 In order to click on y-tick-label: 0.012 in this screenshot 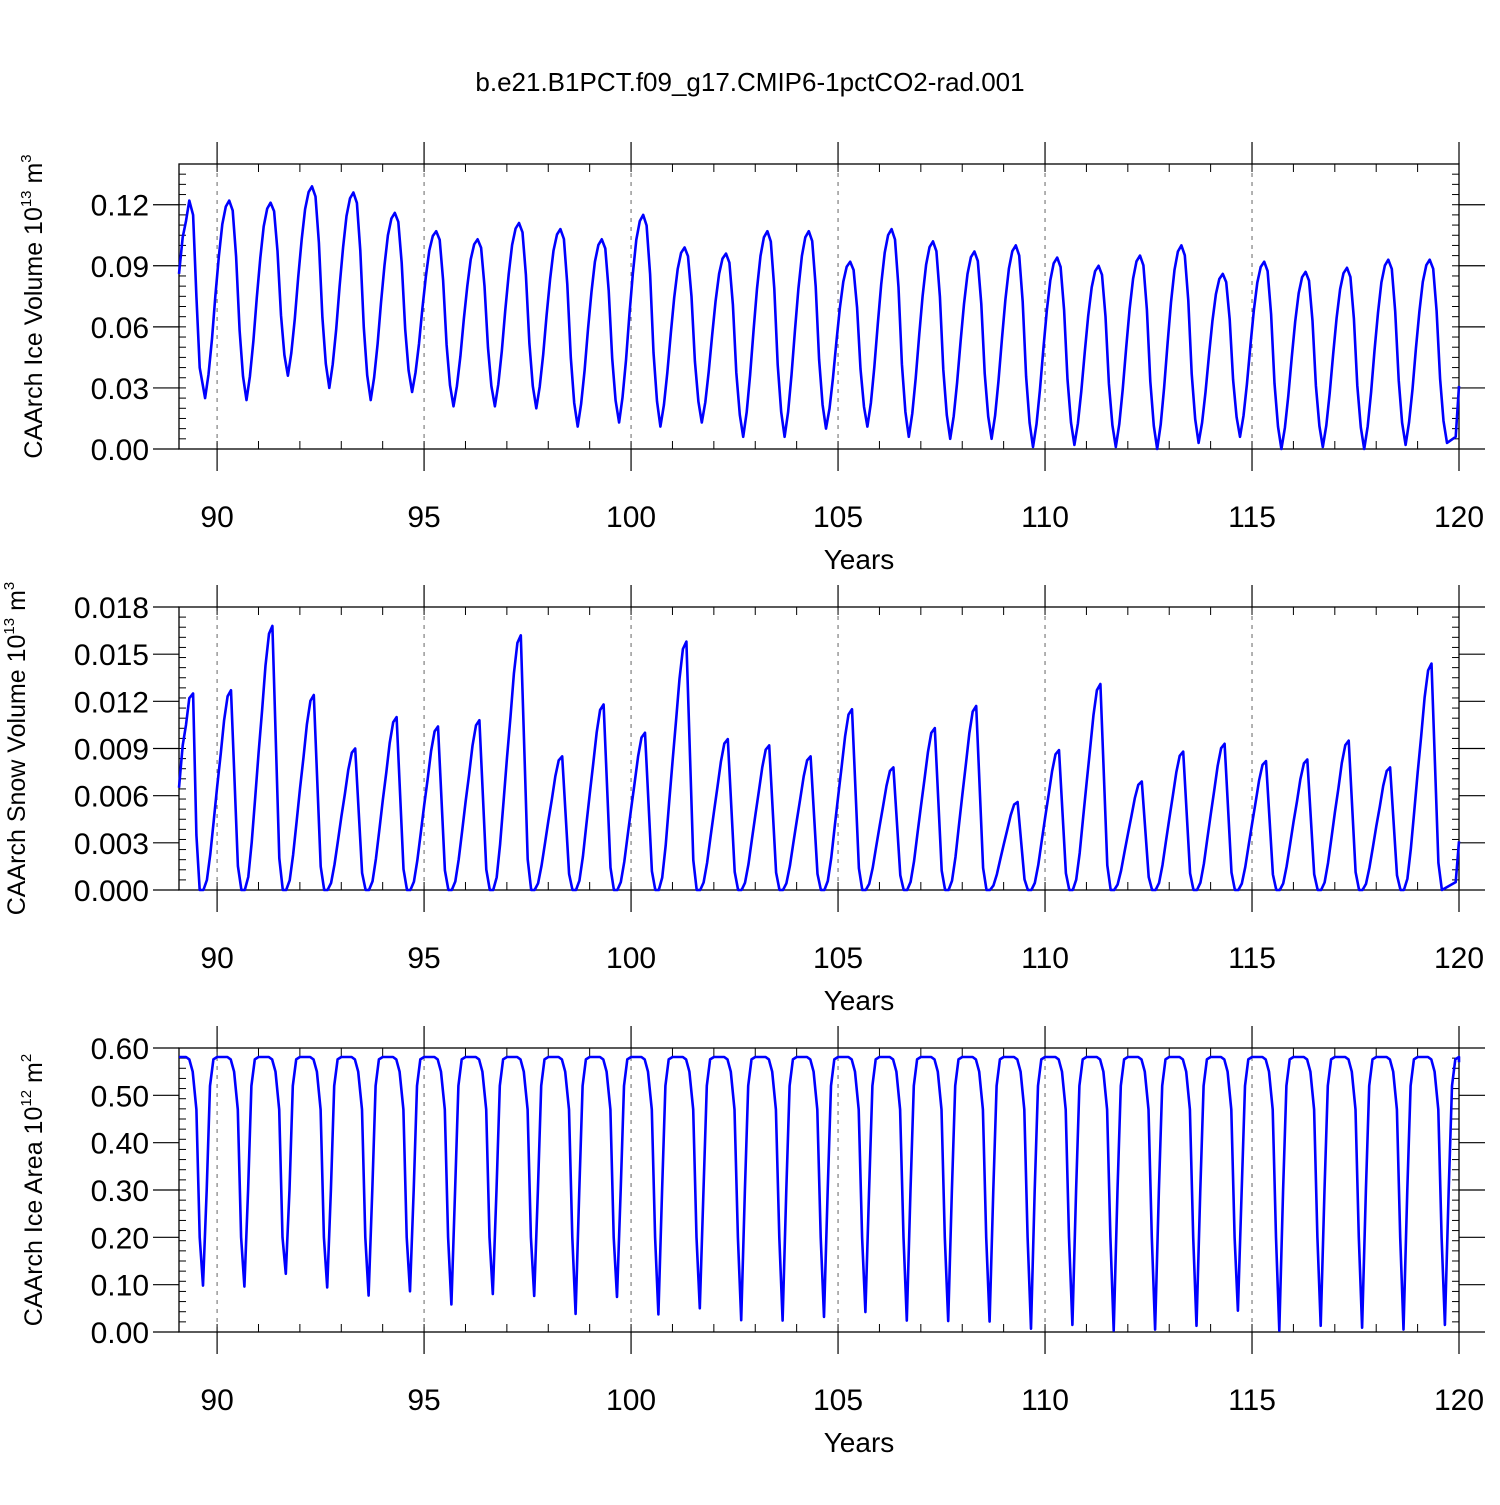, I will do `click(111, 702)`.